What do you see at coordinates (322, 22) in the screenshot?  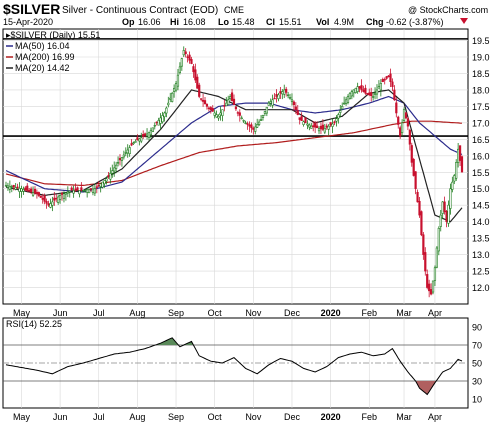 I see `volume-label: Vol` at bounding box center [322, 22].